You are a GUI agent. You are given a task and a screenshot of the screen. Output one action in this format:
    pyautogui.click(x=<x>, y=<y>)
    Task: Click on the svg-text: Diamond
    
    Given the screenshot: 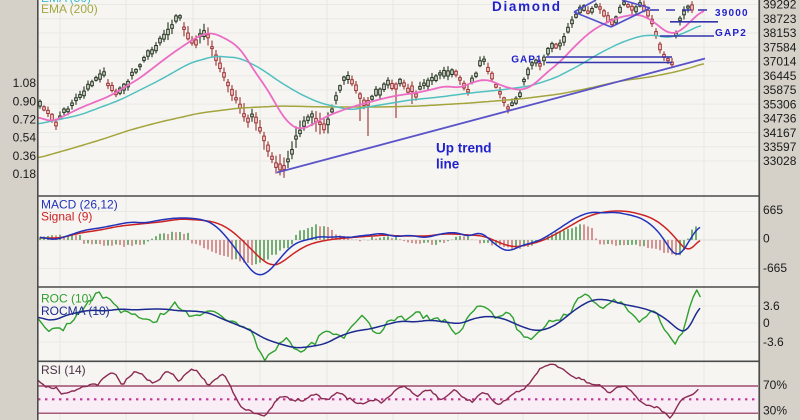 What is the action you would take?
    pyautogui.click(x=527, y=7)
    